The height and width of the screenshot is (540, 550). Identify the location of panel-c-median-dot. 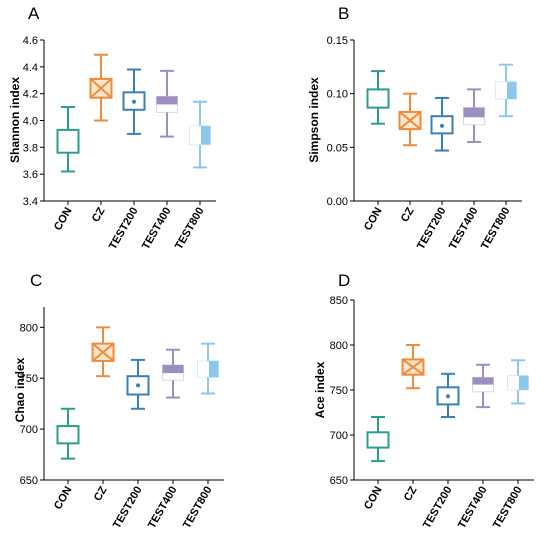
(138, 385).